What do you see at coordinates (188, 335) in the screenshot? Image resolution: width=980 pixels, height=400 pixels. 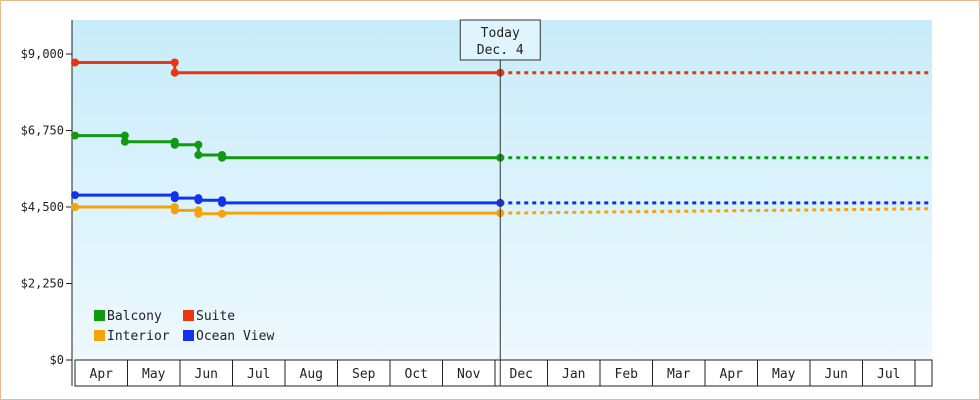 I see `legend-swatch-ocean-view` at bounding box center [188, 335].